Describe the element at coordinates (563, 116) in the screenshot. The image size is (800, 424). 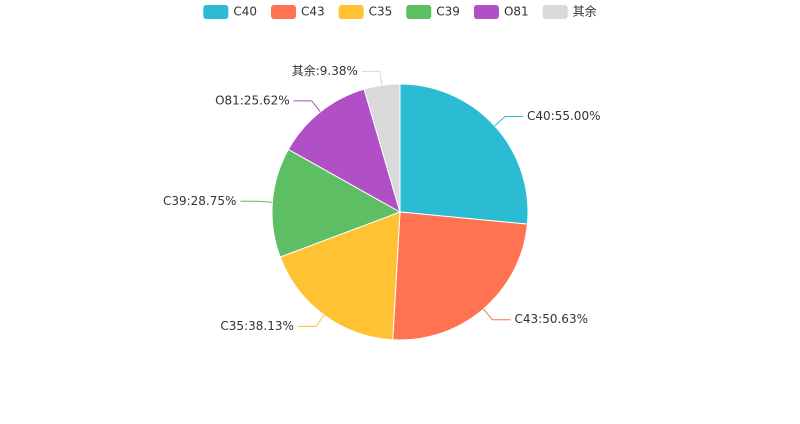
I see `data-label: C40:55.00%` at that location.